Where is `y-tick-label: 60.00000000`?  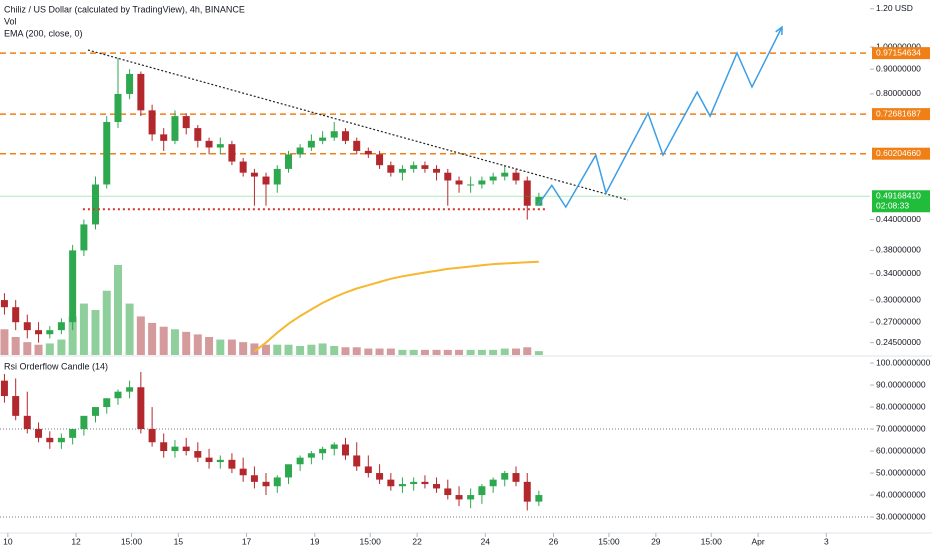
y-tick-label: 60.00000000 is located at coordinates (901, 450).